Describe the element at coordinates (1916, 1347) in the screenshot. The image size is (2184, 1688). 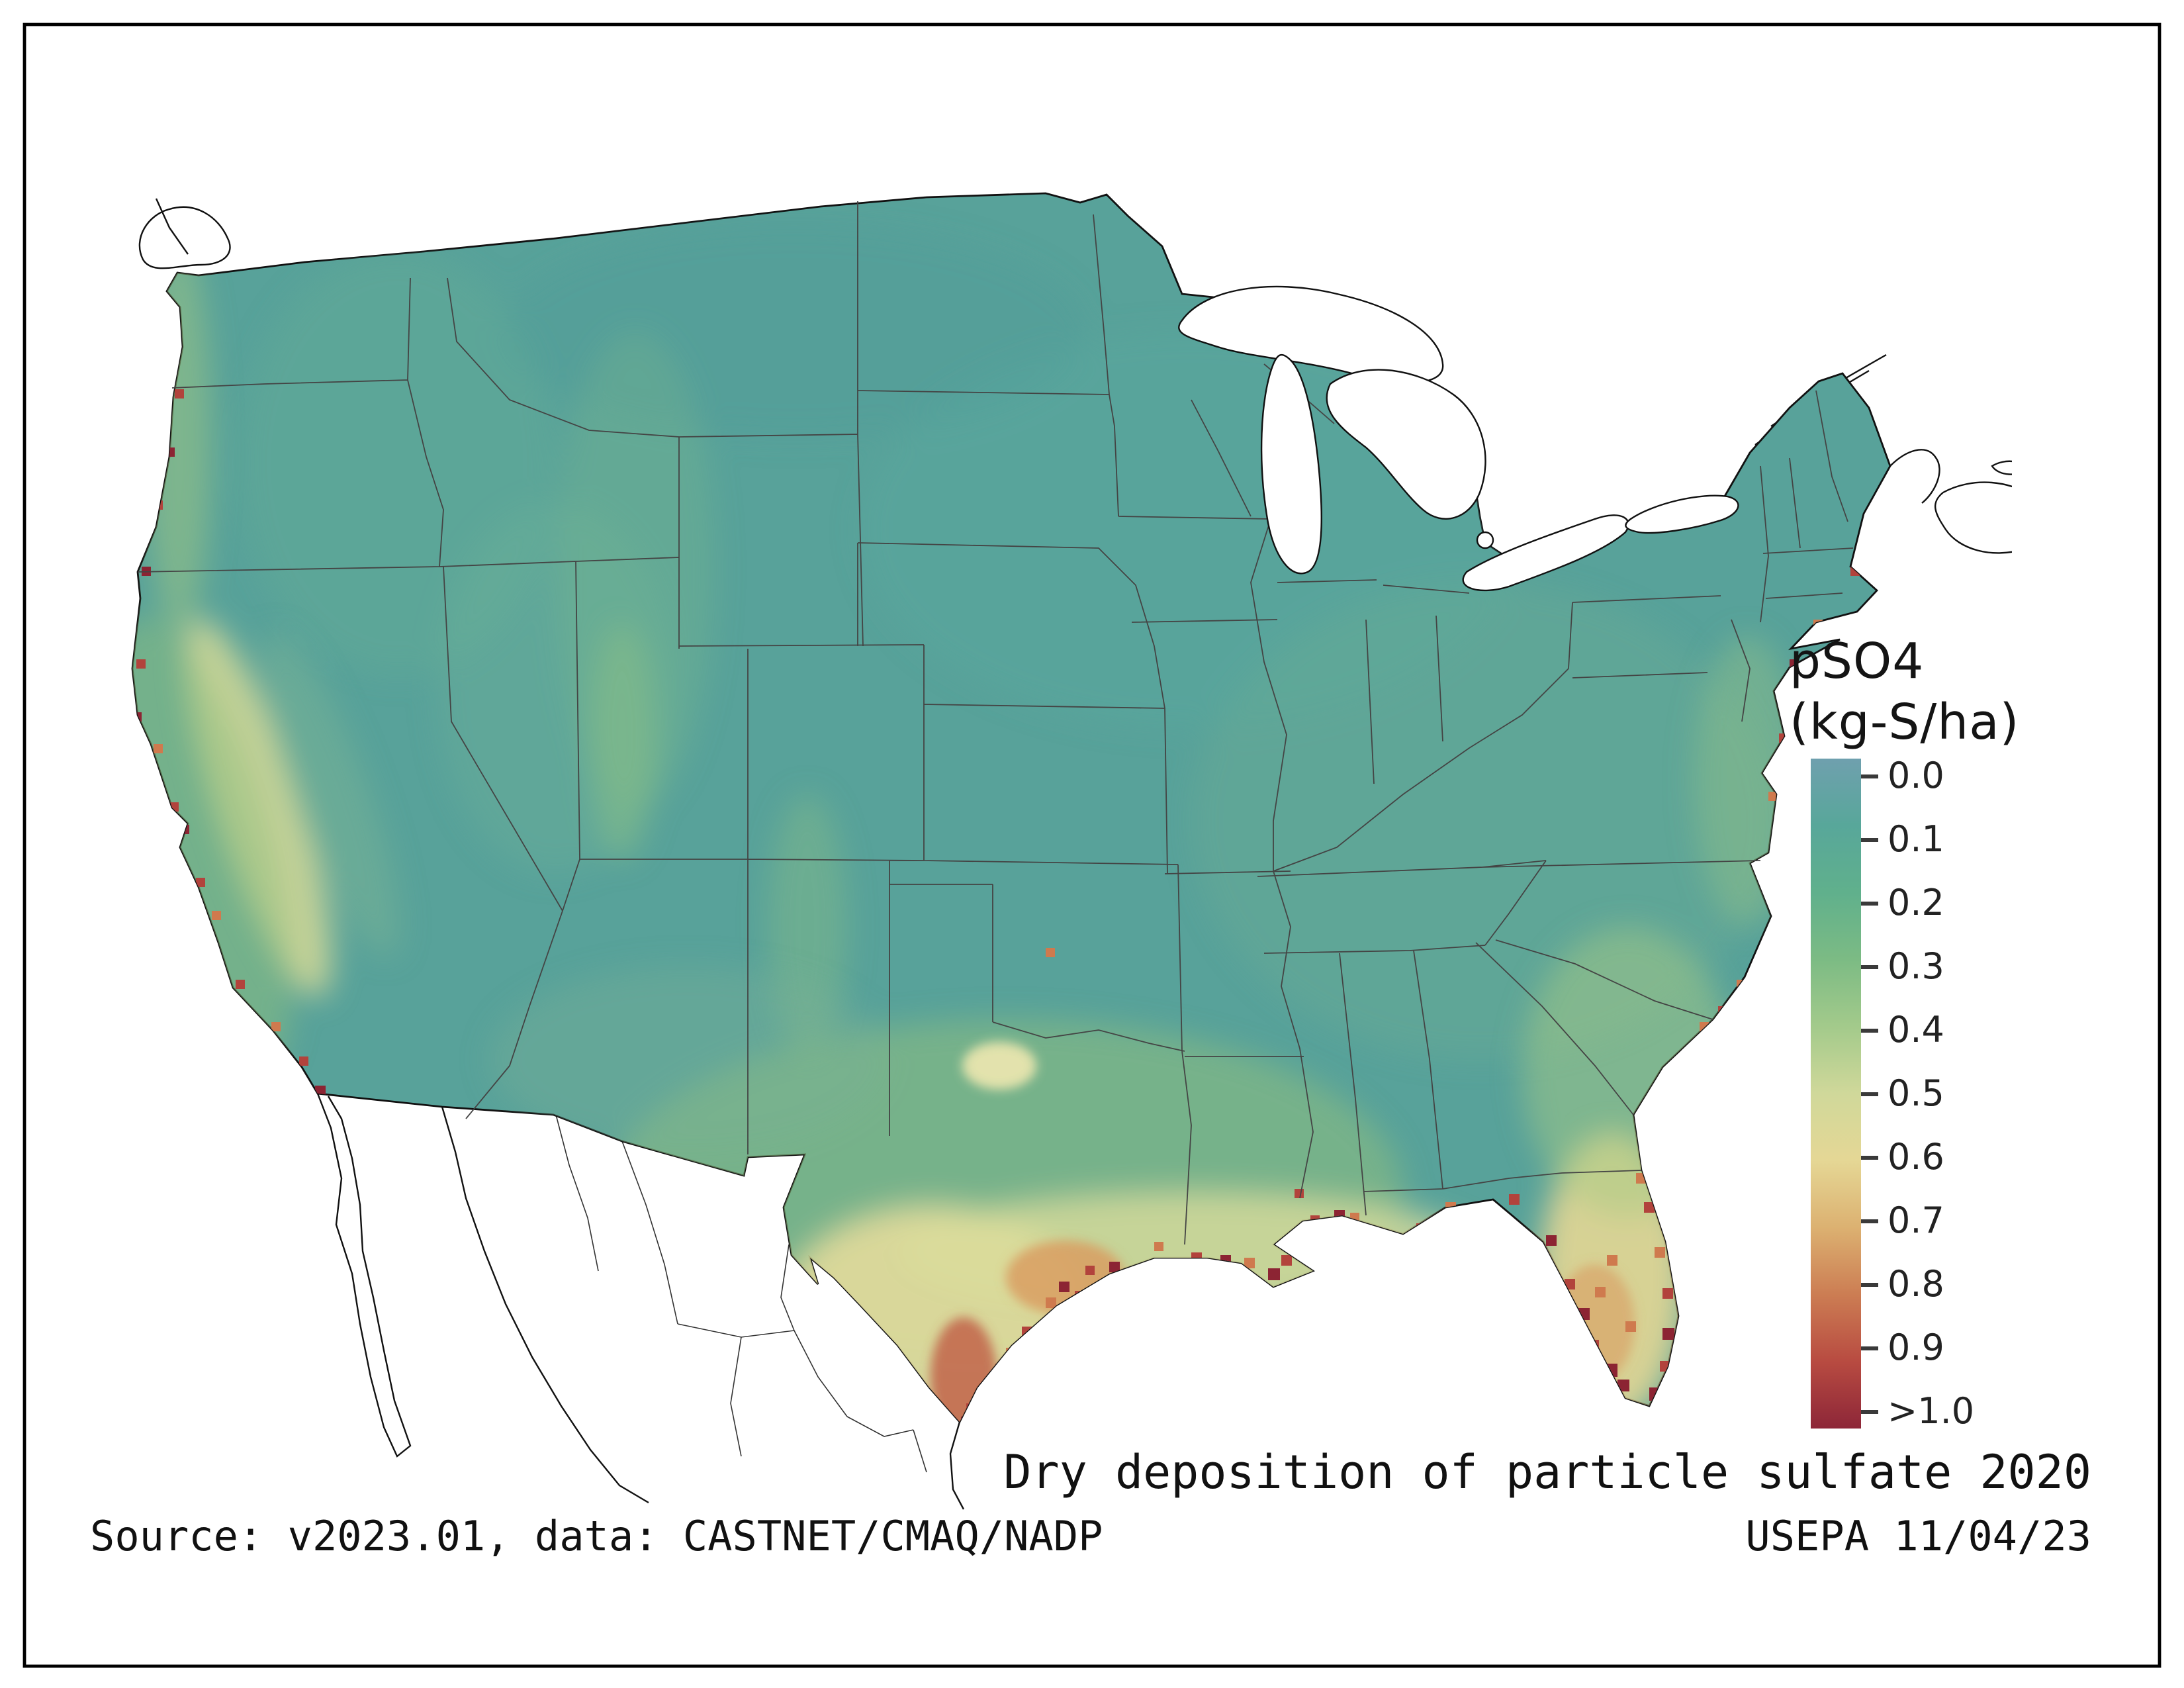
I see `legend-tick-label: 0.9` at that location.